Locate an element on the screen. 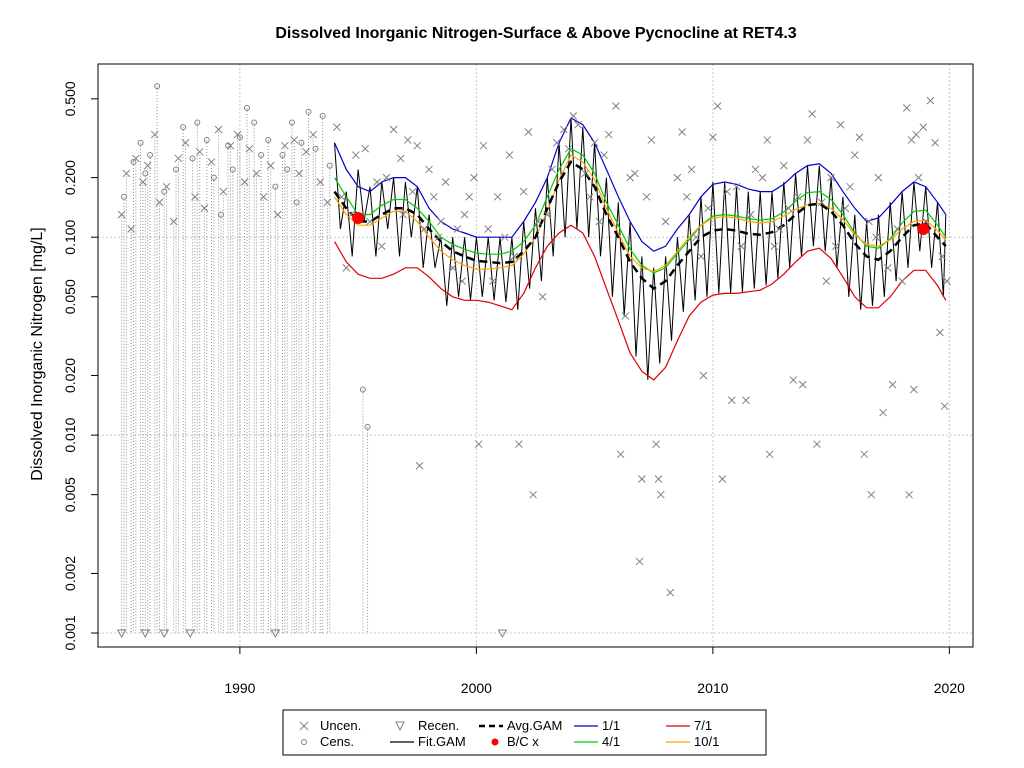 This screenshot has height=768, width=1024. legend-label: B/C x is located at coordinates (523, 741).